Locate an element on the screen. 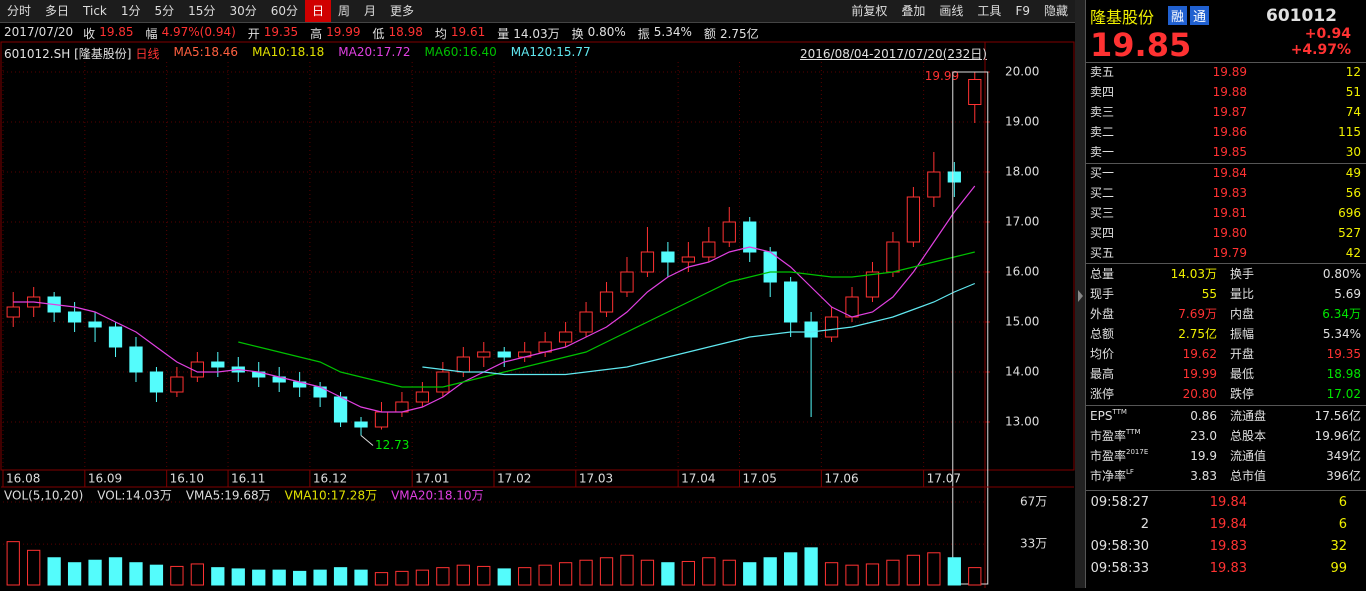  order-price: 19.83 is located at coordinates (1229, 193).